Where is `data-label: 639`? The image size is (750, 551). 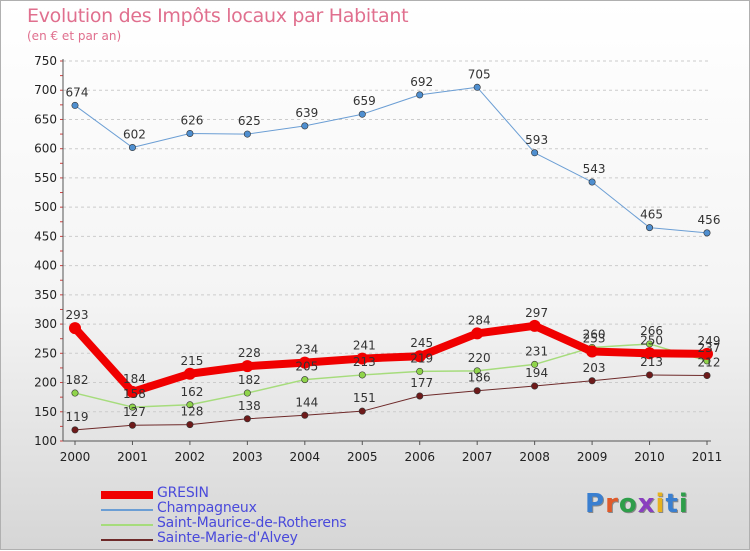 data-label: 639 is located at coordinates (306, 113).